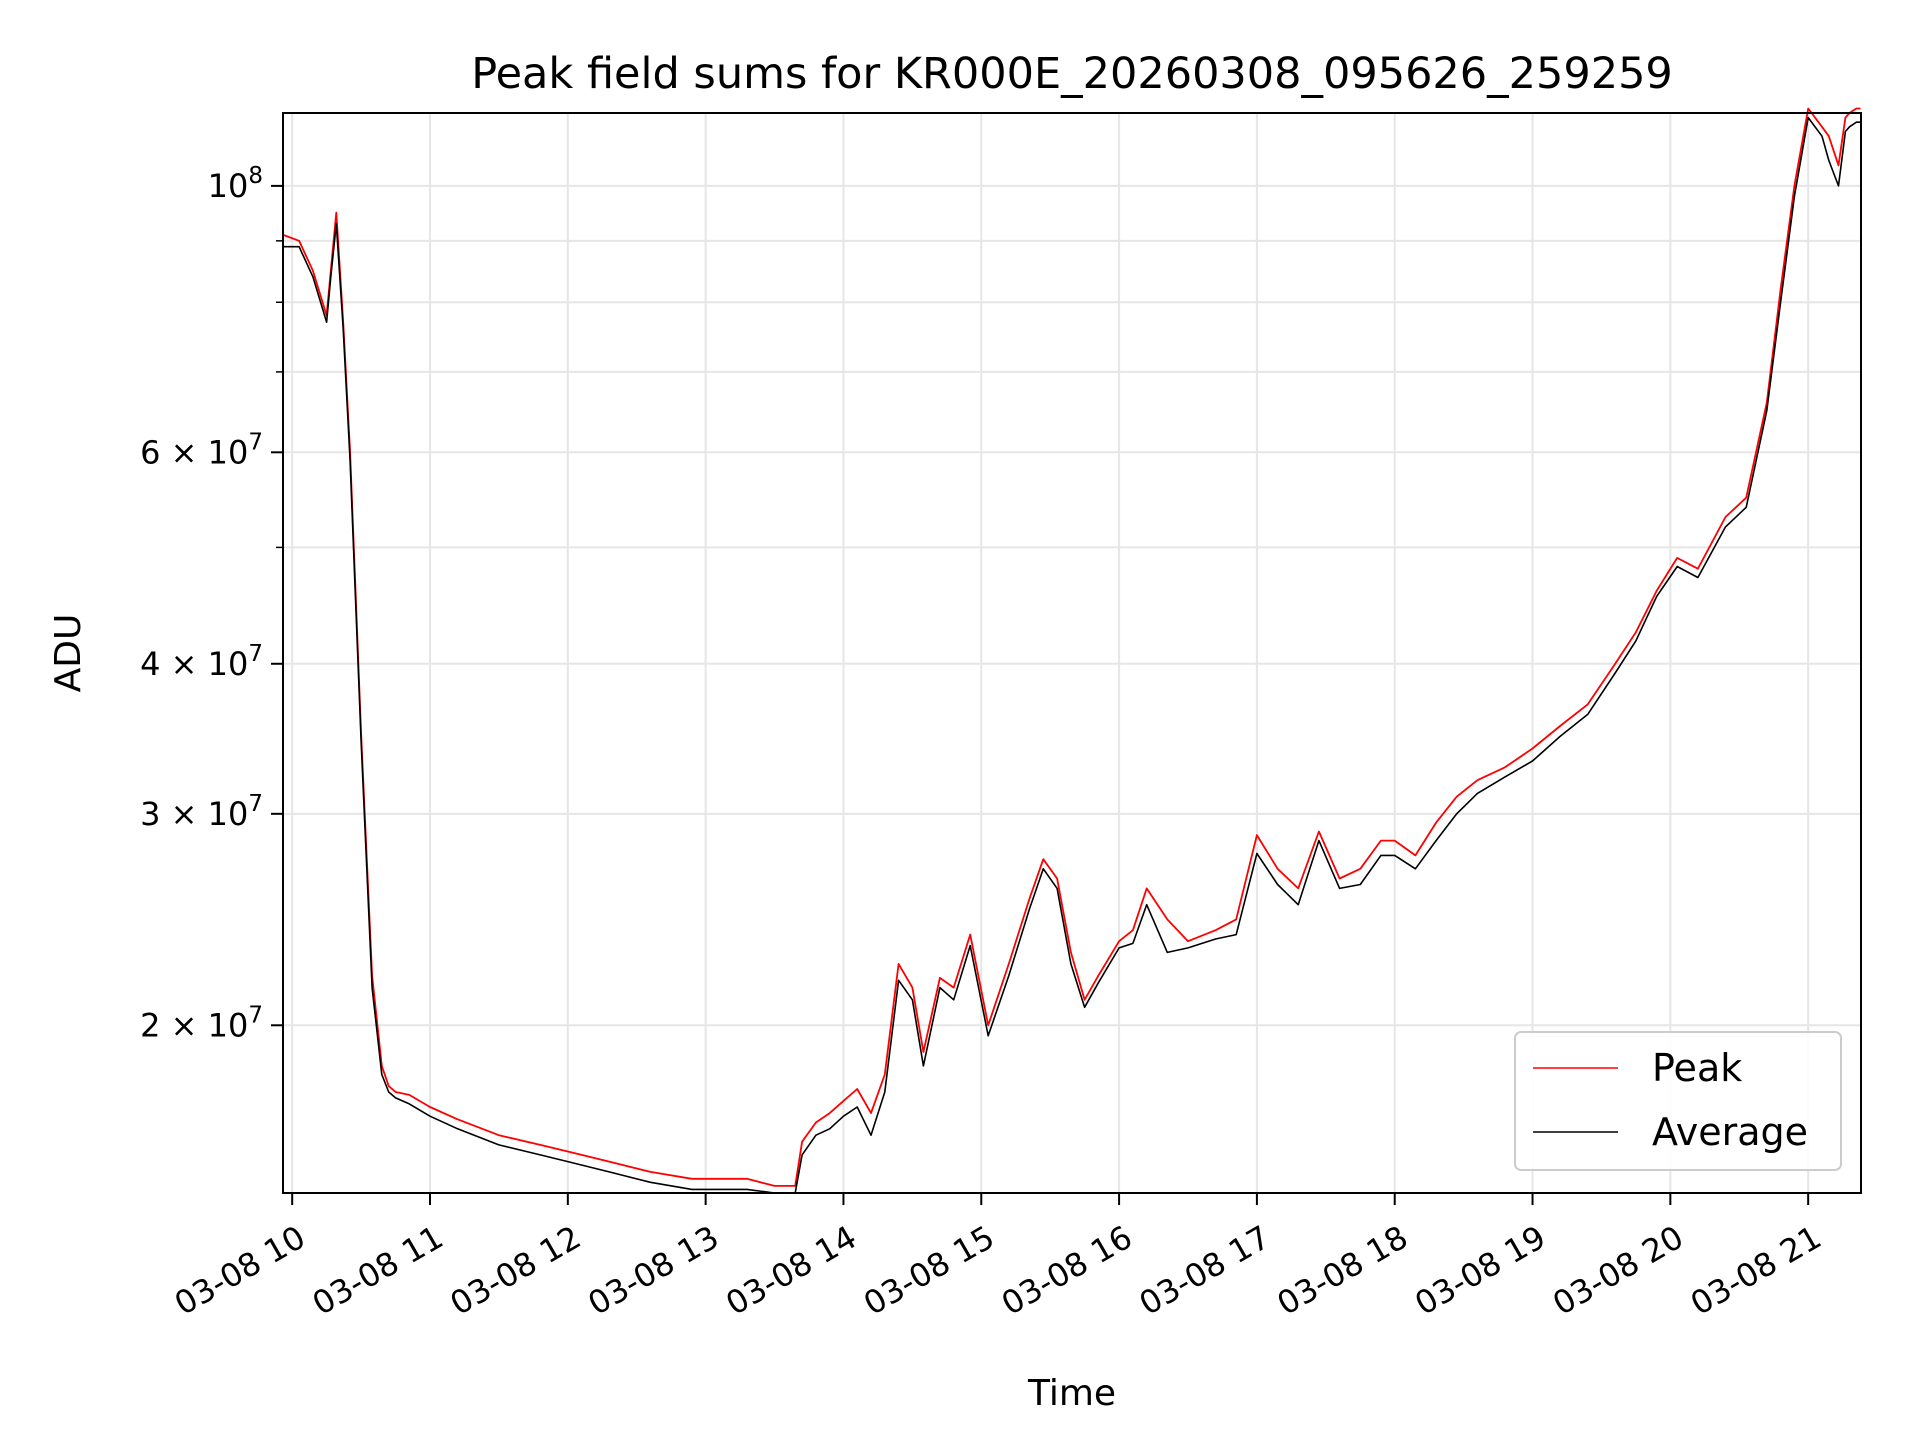 The height and width of the screenshot is (1440, 1920). I want to click on legend: Peak Average, so click(1678, 1101).